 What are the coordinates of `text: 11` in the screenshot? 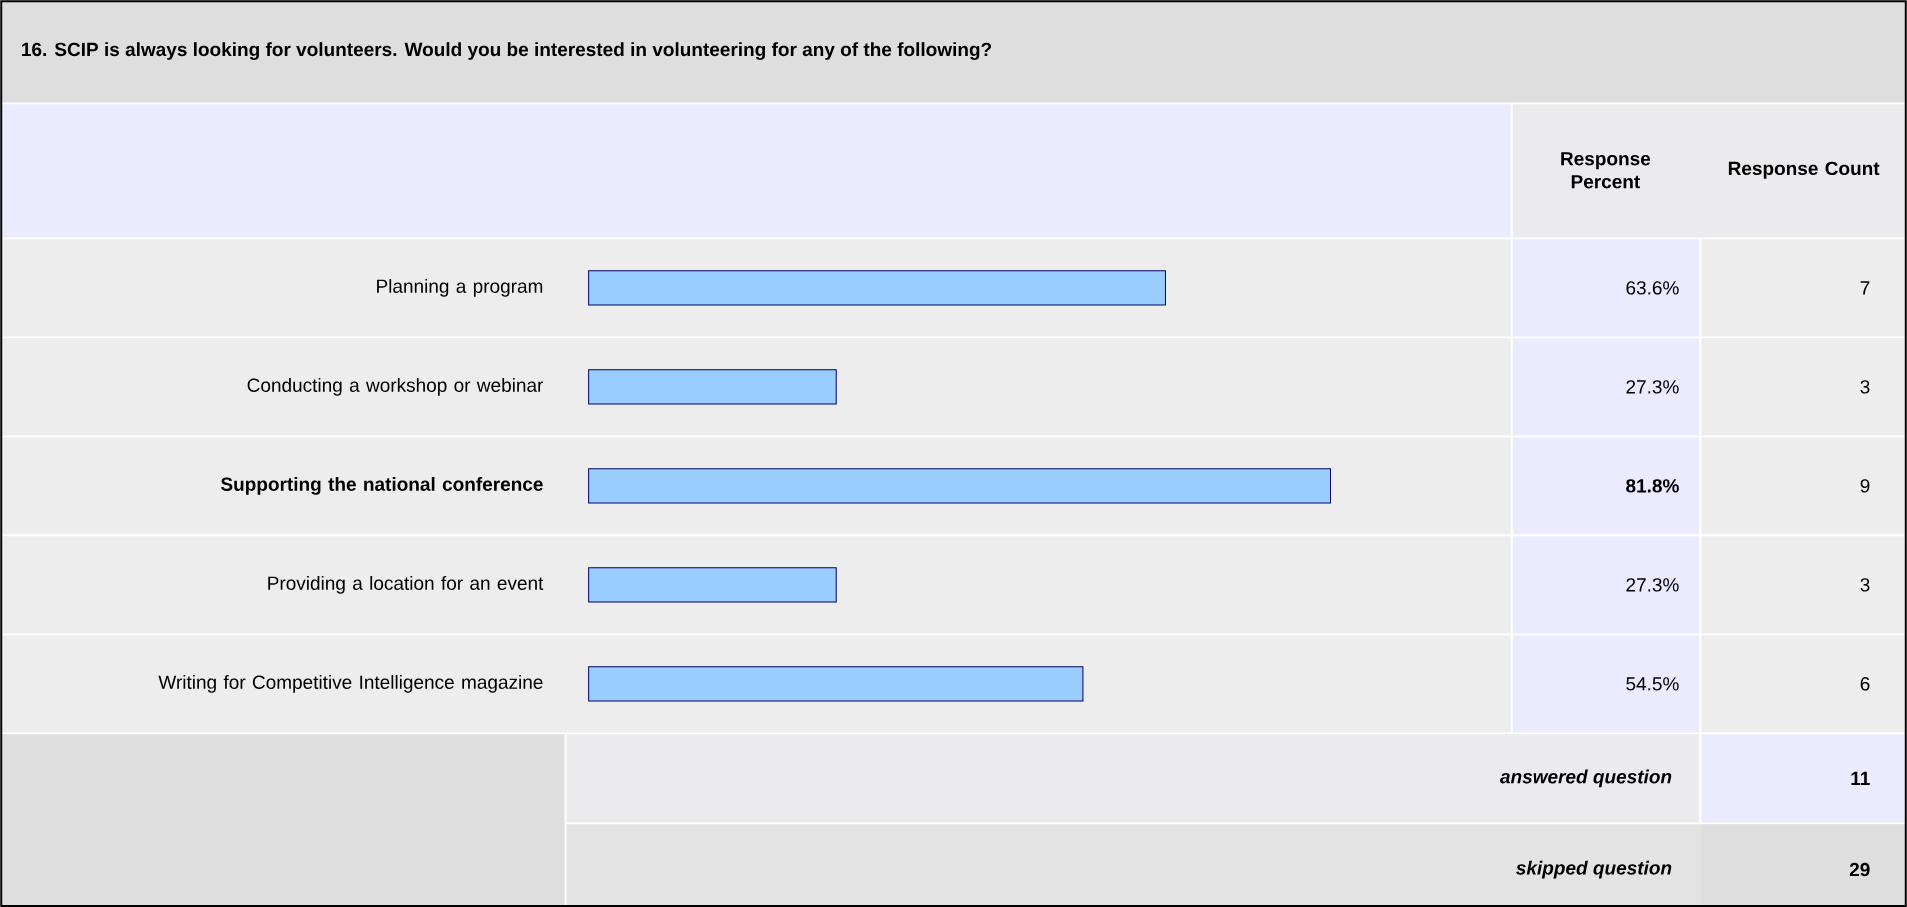 It's located at (1860, 778).